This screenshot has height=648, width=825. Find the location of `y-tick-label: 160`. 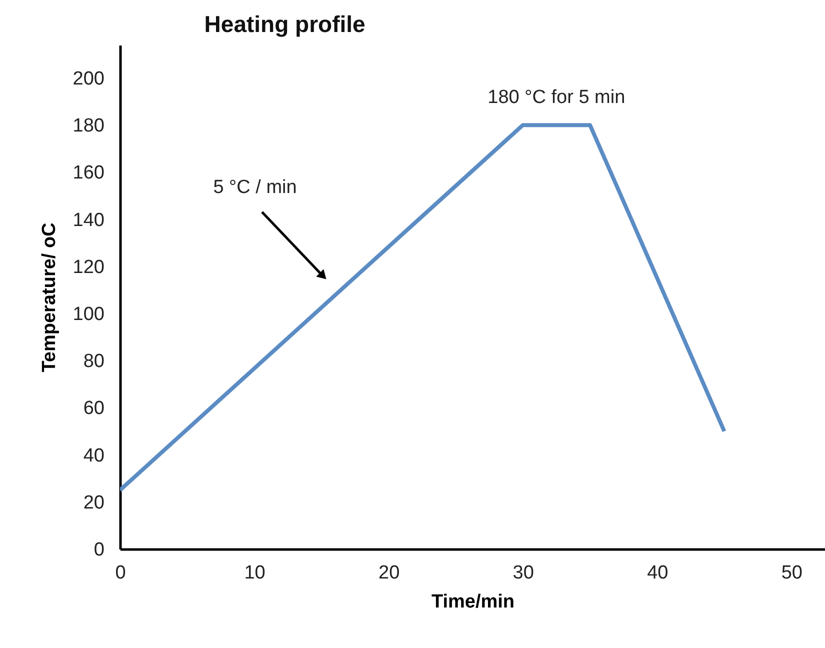

y-tick-label: 160 is located at coordinates (88, 173).